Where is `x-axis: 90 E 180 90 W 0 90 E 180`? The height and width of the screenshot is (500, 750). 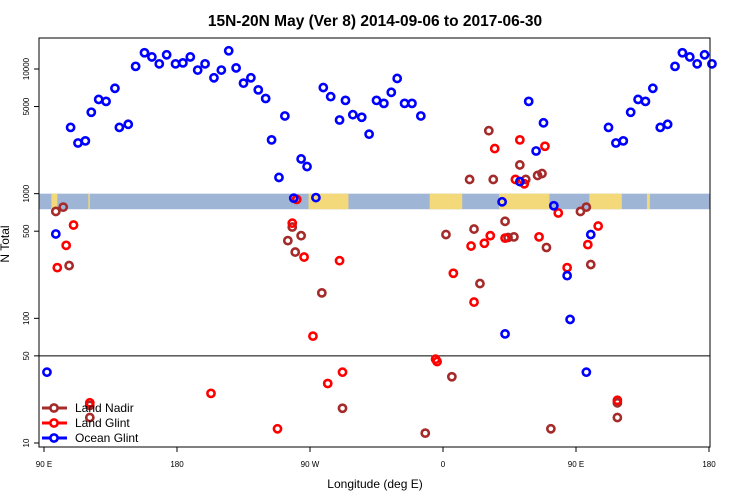
x-axis: 90 E 180 90 W 0 90 E 180 is located at coordinates (376, 458).